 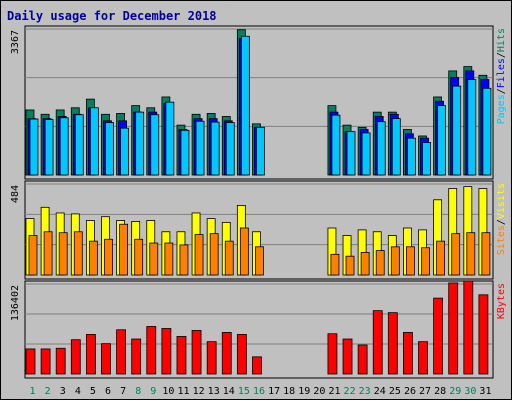 What do you see at coordinates (319, 391) in the screenshot?
I see `x-tick-label: 20` at bounding box center [319, 391].